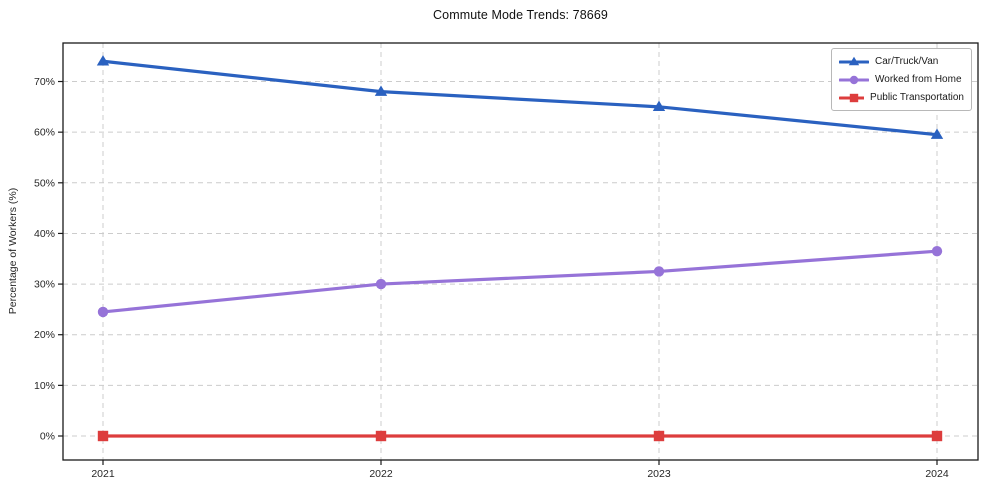 Image resolution: width=990 pixels, height=490 pixels. I want to click on square-legend-swatch-icon, so click(852, 97).